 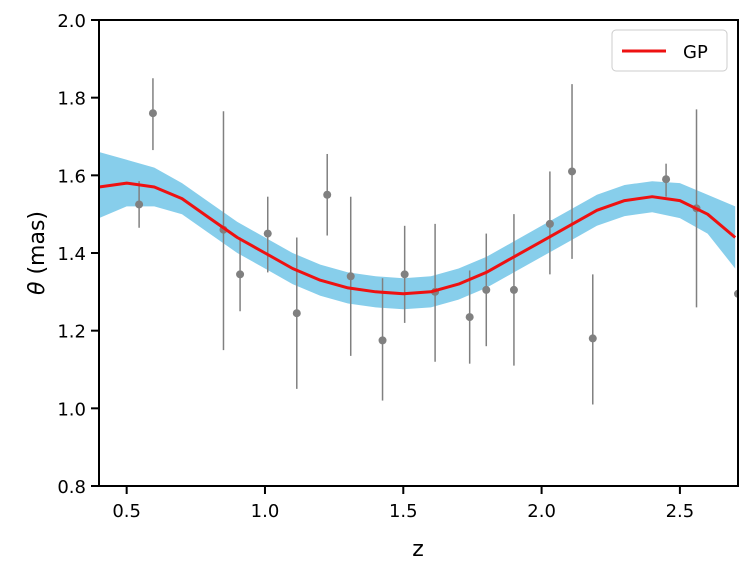 I want to click on x-tick-label: 2.0, so click(x=541, y=511).